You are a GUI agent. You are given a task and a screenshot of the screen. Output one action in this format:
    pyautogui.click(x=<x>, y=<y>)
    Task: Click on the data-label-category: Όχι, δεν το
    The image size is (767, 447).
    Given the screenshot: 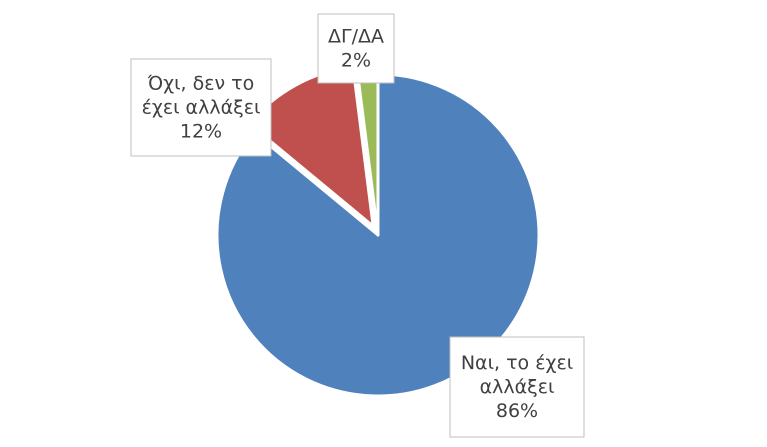 What is the action you would take?
    pyautogui.click(x=201, y=84)
    